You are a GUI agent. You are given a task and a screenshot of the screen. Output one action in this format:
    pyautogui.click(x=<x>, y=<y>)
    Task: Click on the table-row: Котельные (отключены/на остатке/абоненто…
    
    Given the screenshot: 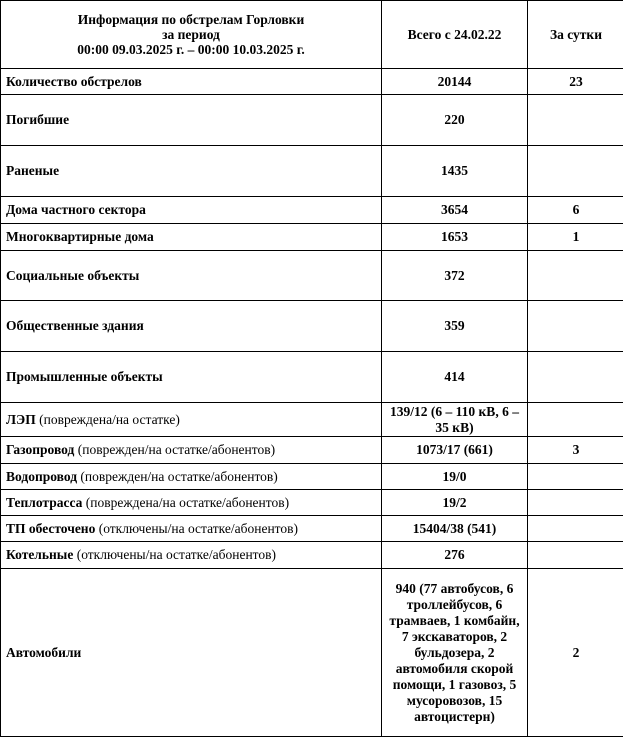 What is the action you would take?
    pyautogui.click(x=312, y=555)
    